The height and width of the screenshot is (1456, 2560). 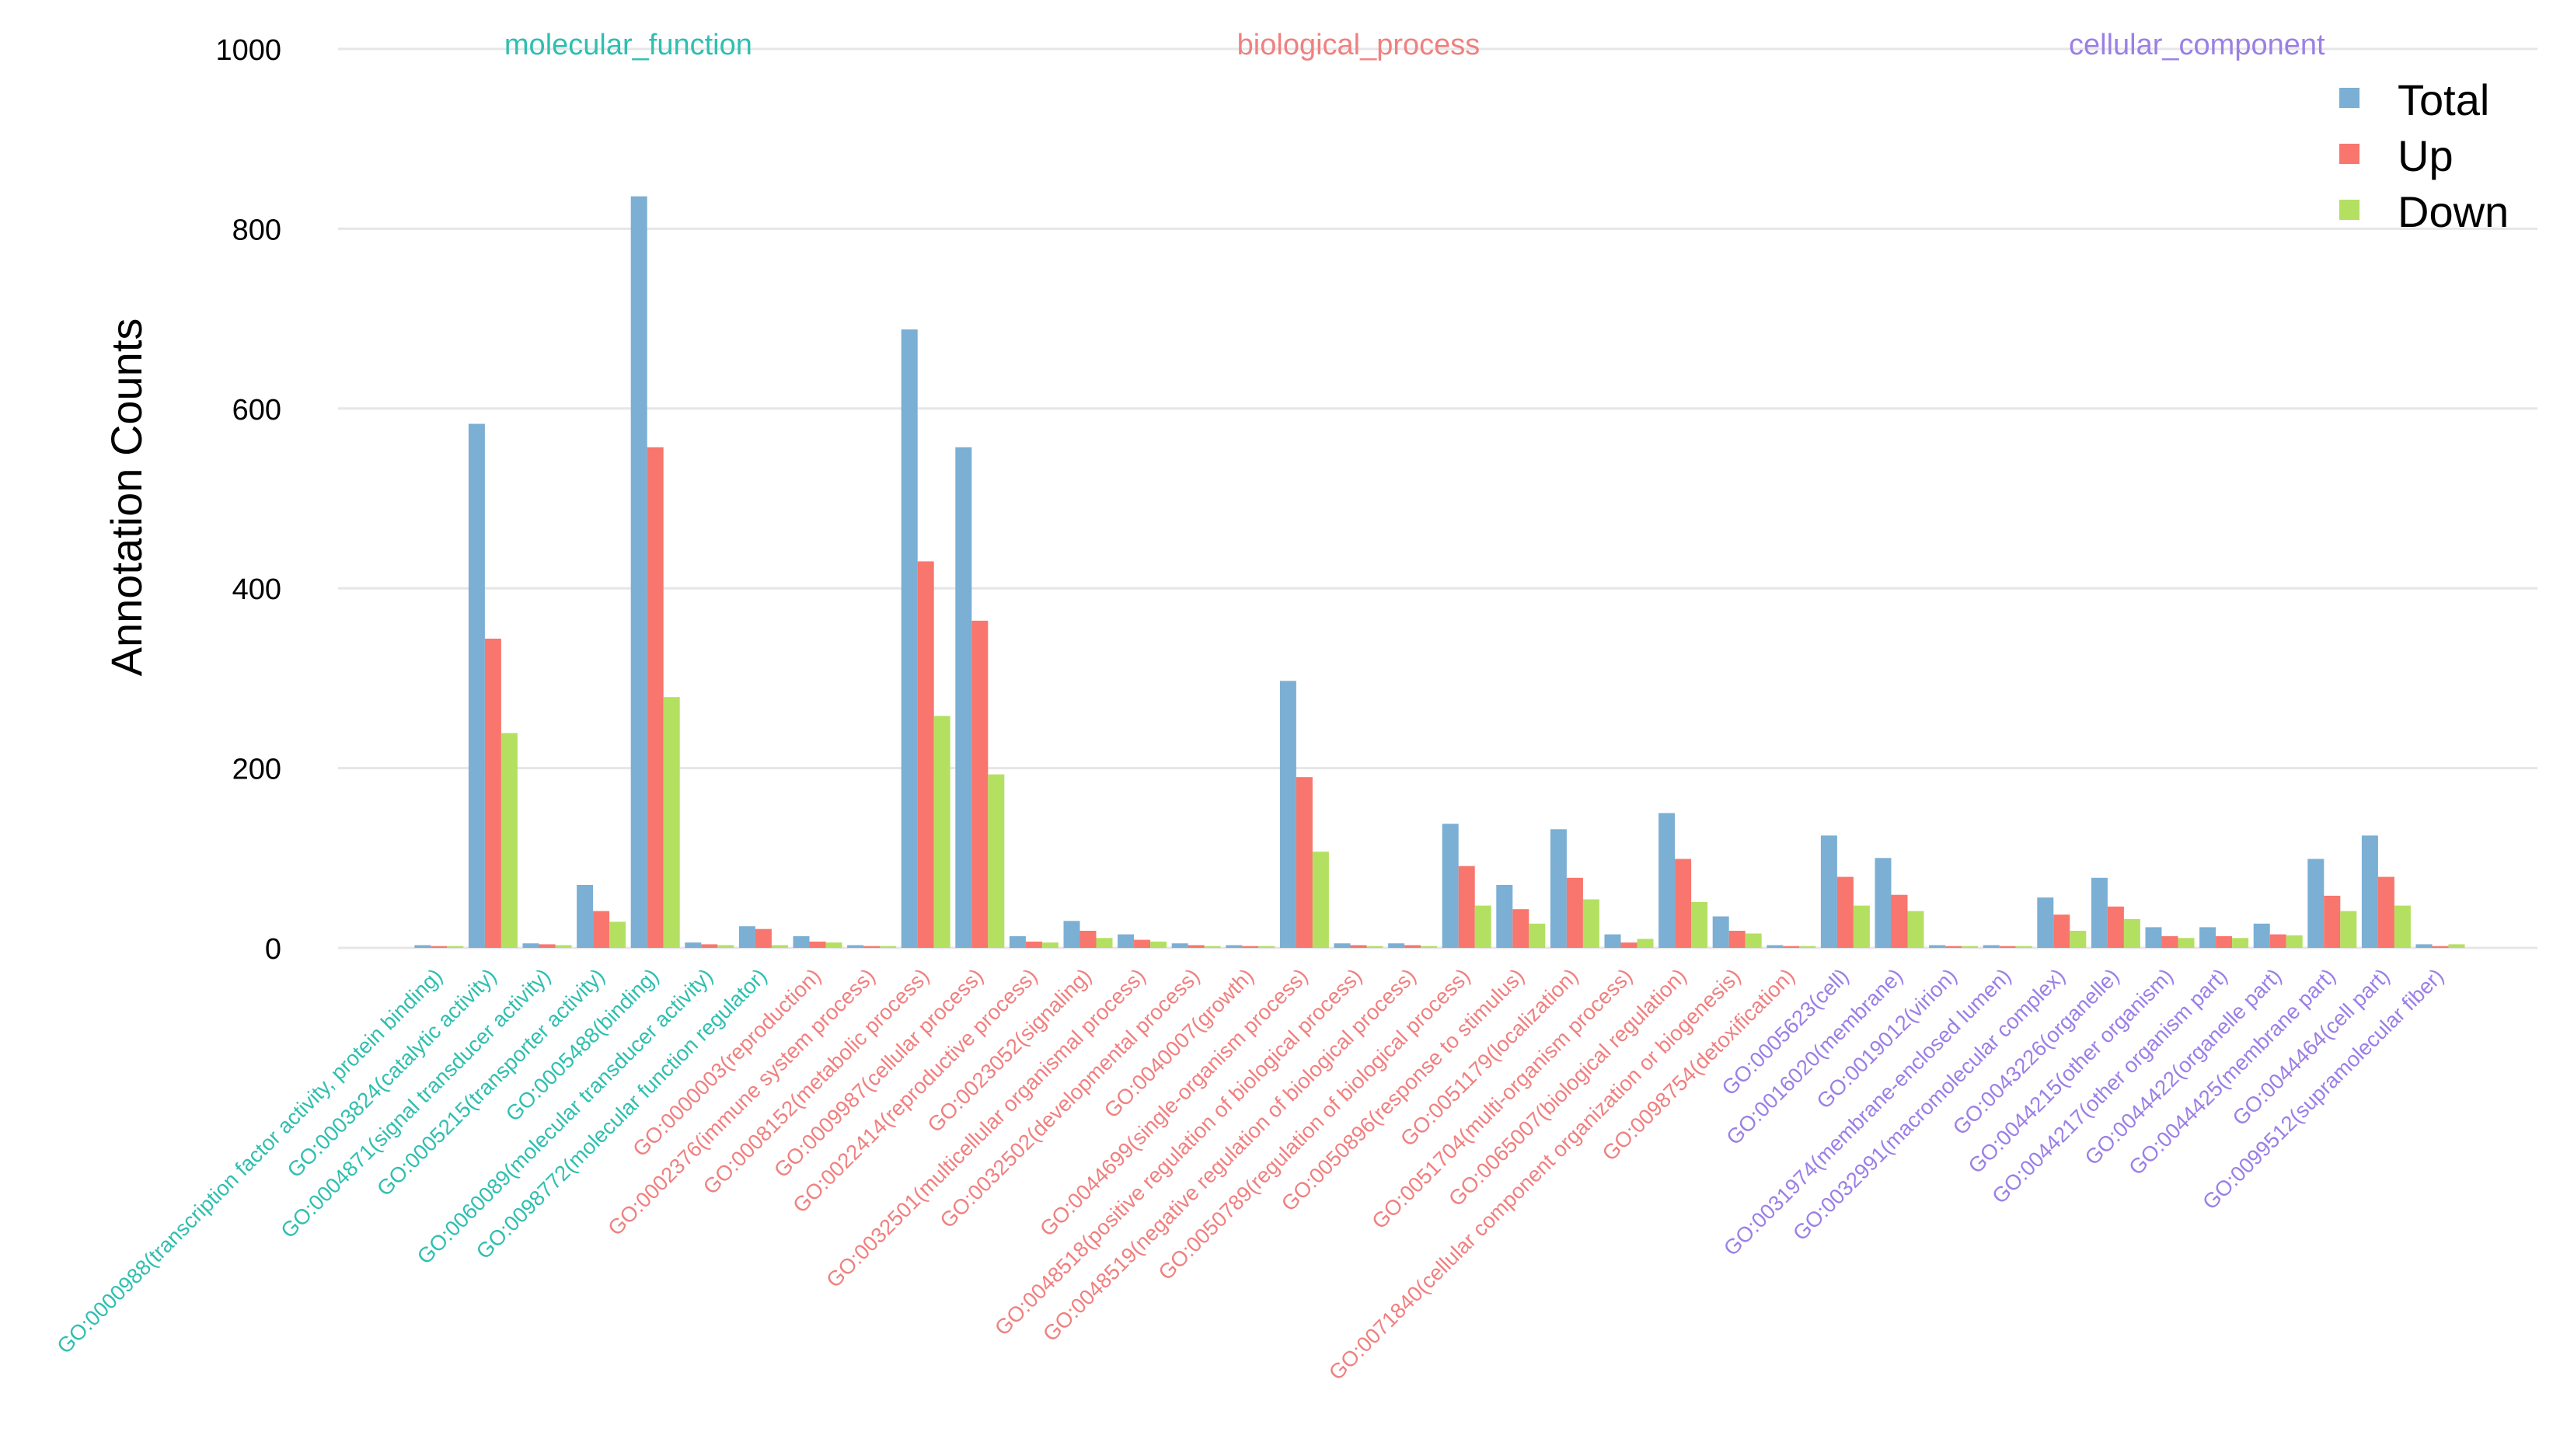 I want to click on legend-label-up: Up, so click(x=2426, y=155).